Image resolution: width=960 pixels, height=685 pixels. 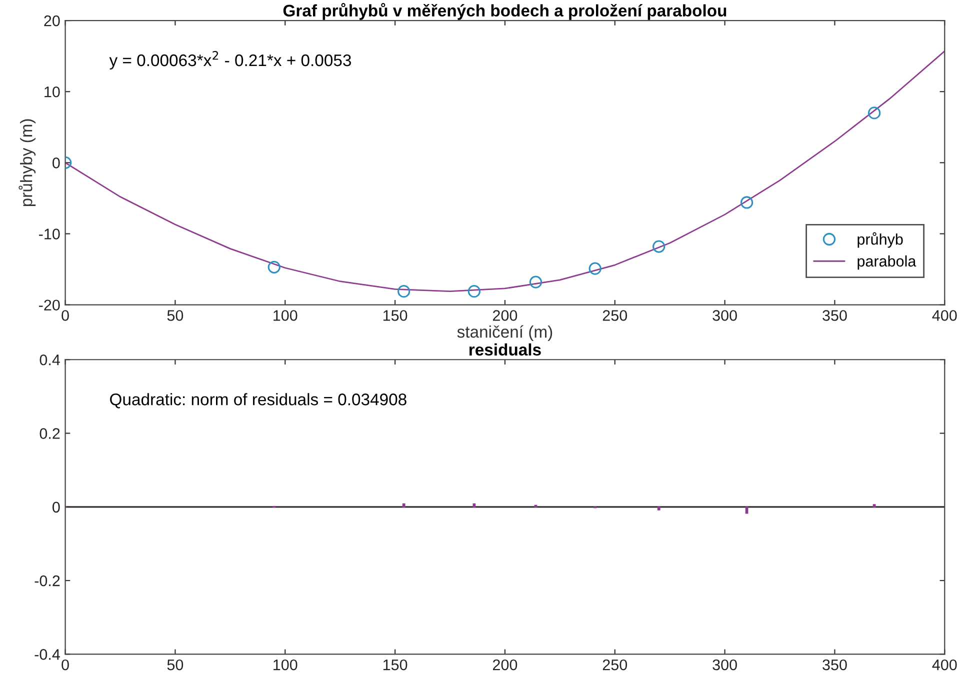 I want to click on annotation: Quadratic: norm of residuals = 0.034908, so click(x=258, y=400).